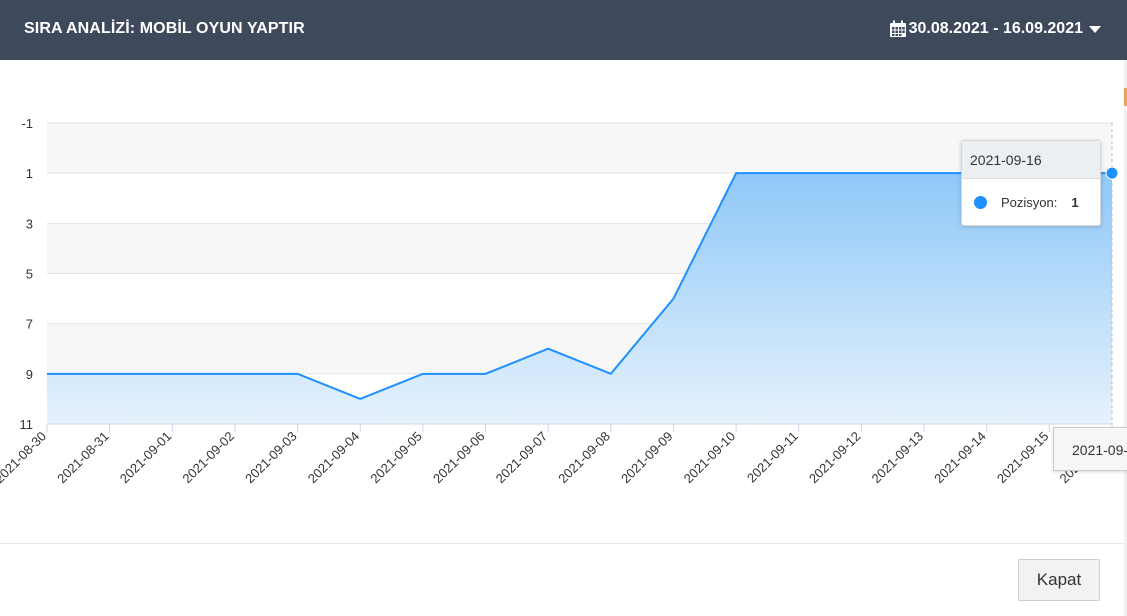 Image resolution: width=1127 pixels, height=616 pixels. Describe the element at coordinates (1031, 160) in the screenshot. I see `tooltip-date: 2021-09-16` at that location.